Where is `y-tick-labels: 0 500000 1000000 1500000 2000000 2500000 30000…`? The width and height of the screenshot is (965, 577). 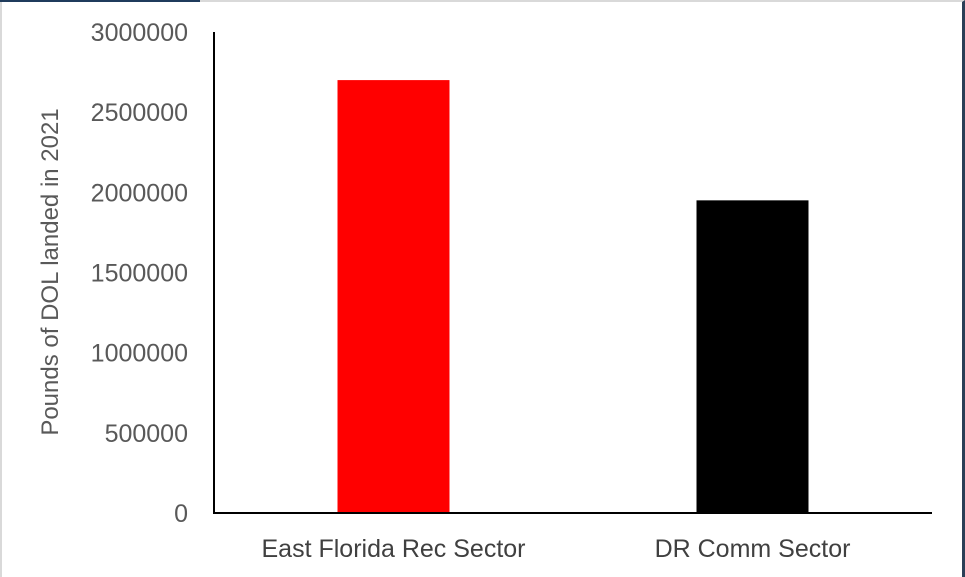
y-tick-labels: 0 500000 1000000 1500000 2000000 2500000 30000… is located at coordinates (139, 273).